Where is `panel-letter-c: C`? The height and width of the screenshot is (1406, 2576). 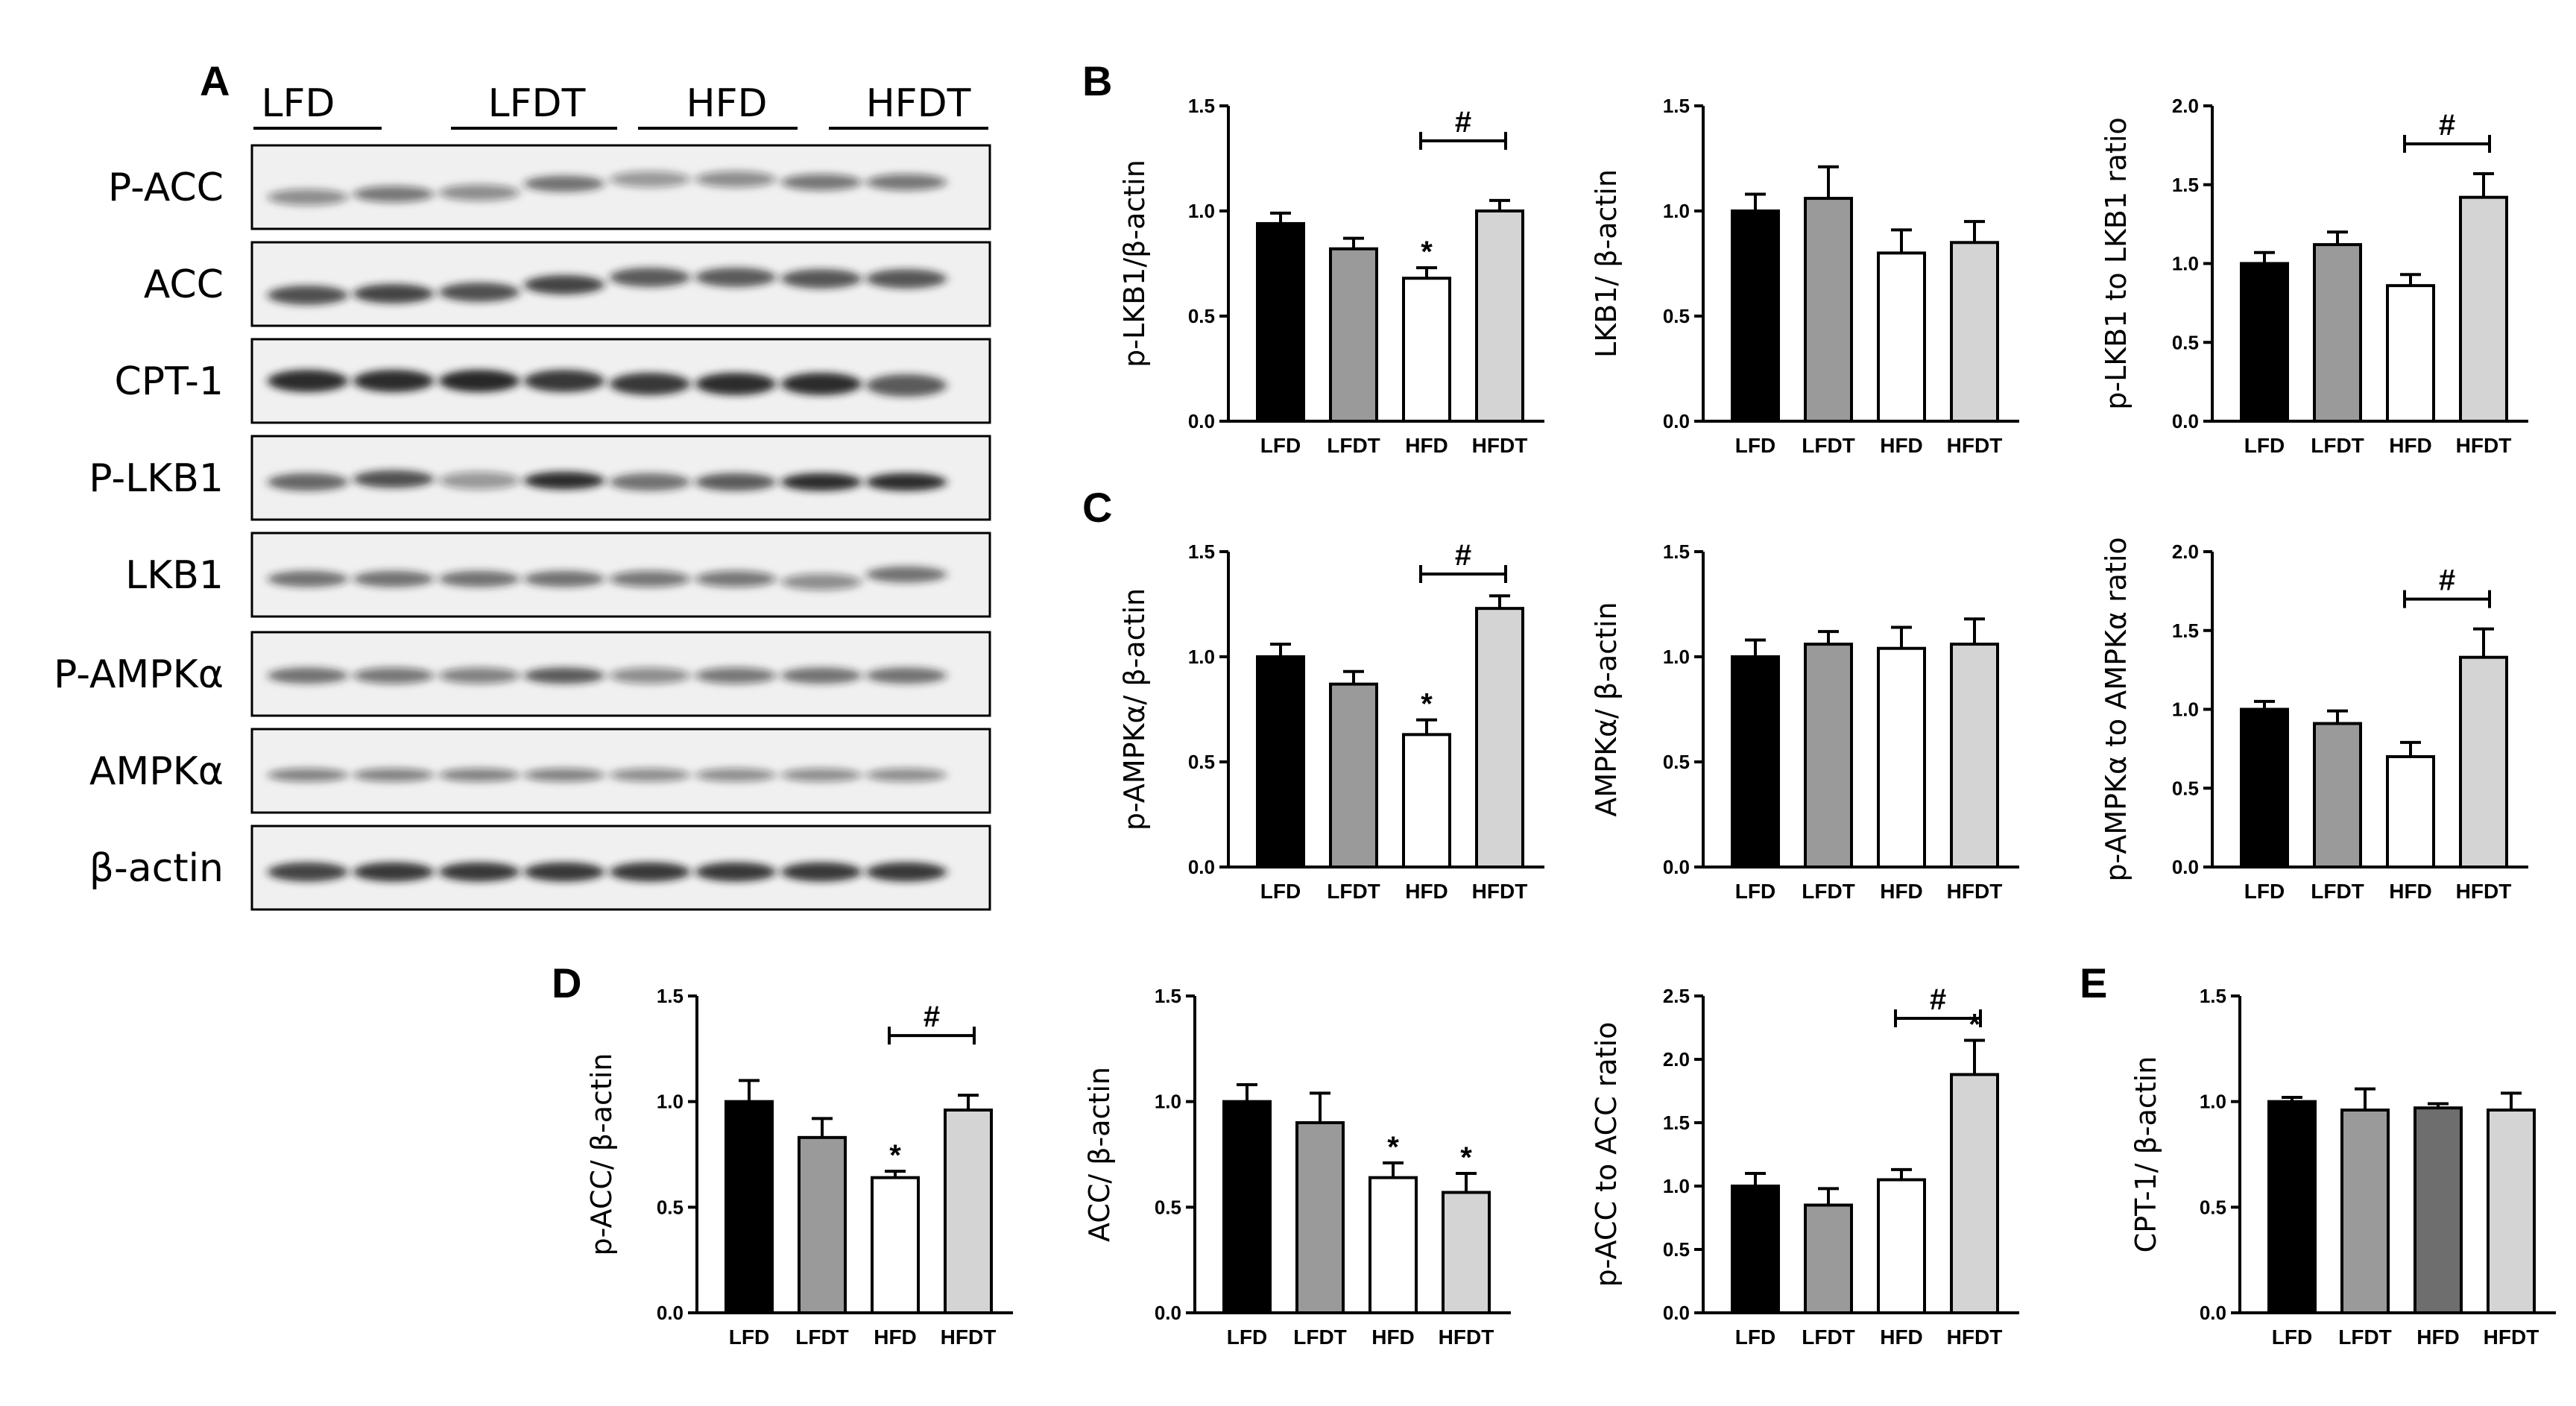
panel-letter-c: C is located at coordinates (1097, 507).